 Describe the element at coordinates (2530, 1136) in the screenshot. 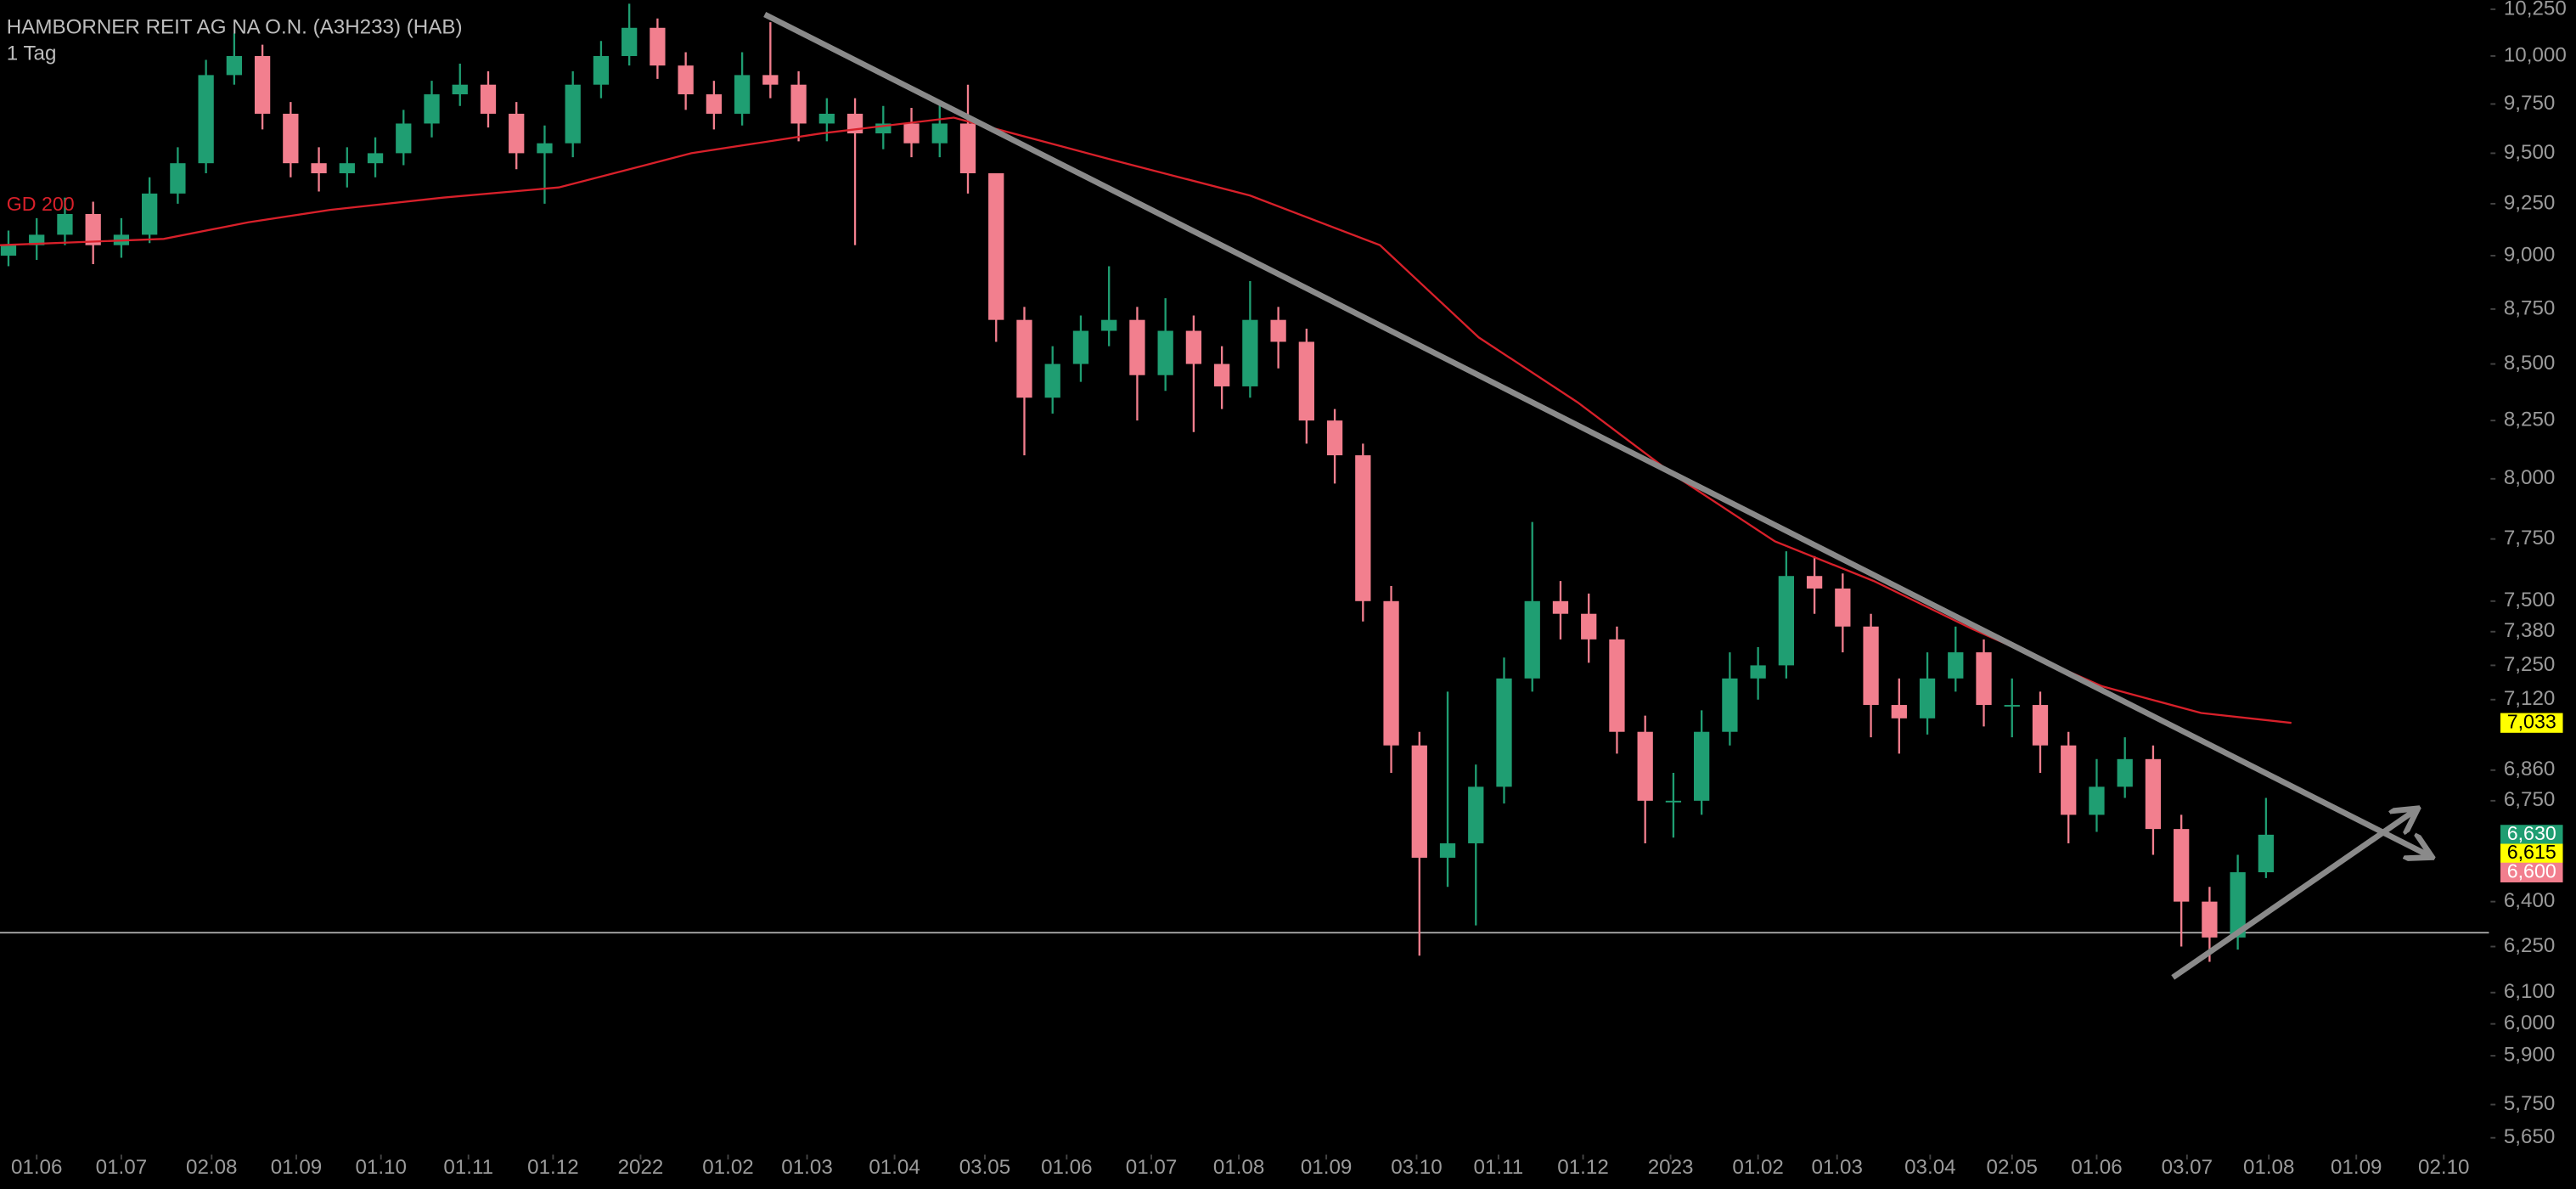

I see `y-tick-label: 5,650` at that location.